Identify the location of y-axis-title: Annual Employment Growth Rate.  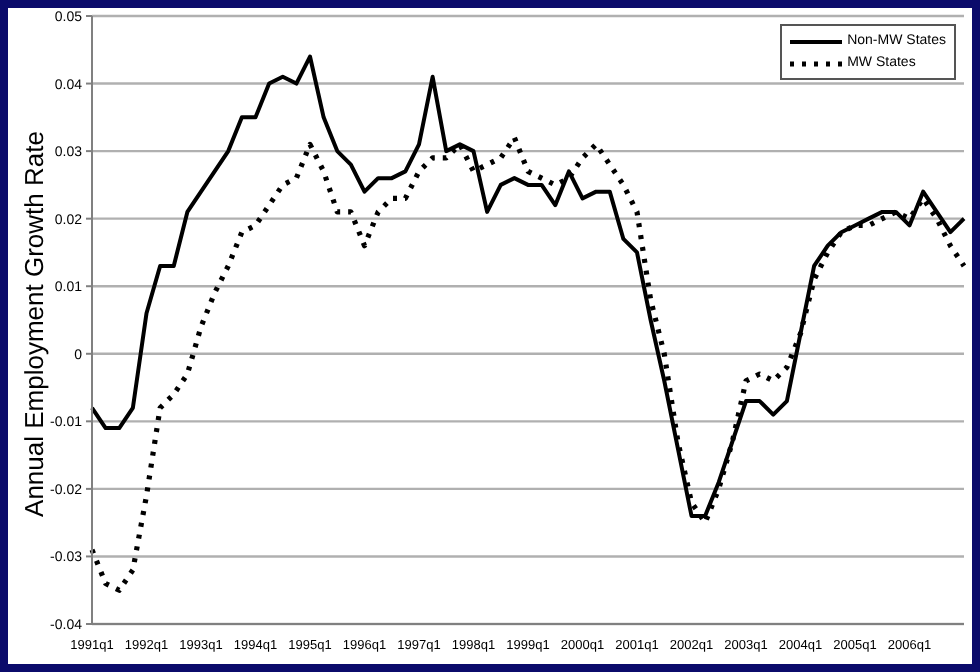
(34, 324).